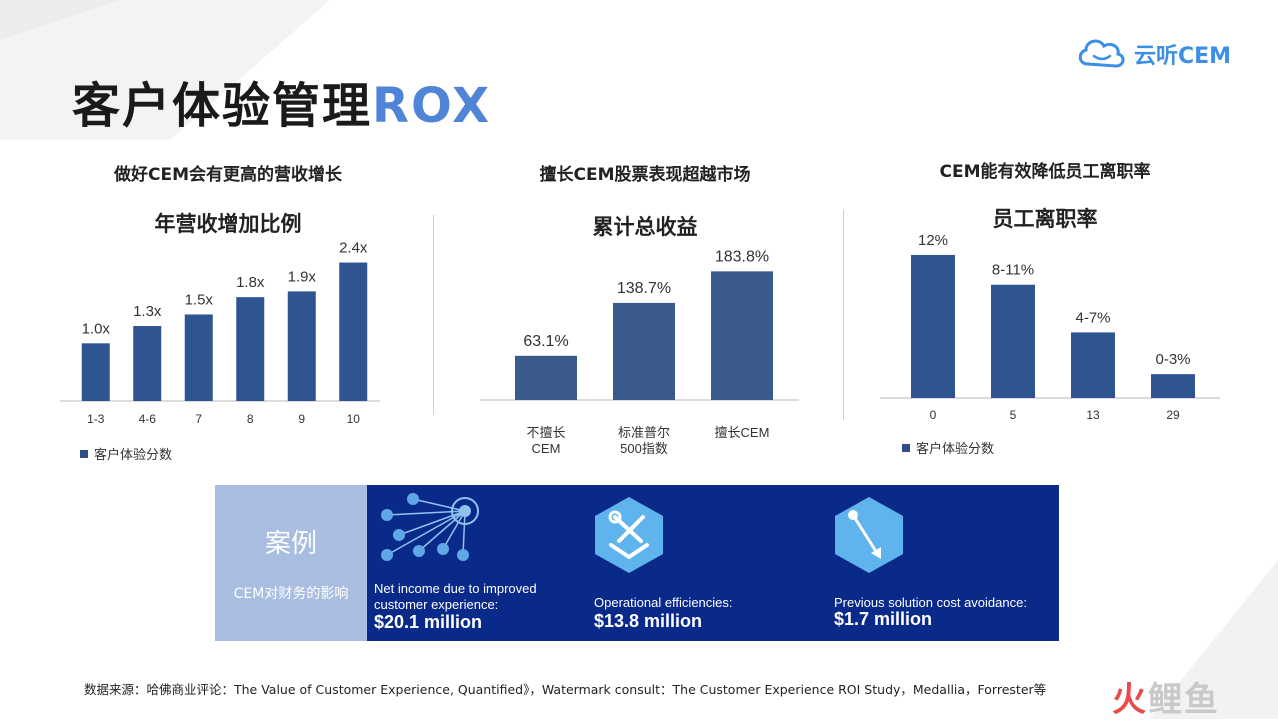 The height and width of the screenshot is (721, 1278). Describe the element at coordinates (1130, 700) in the screenshot. I see `watermark-part-1: 火` at that location.